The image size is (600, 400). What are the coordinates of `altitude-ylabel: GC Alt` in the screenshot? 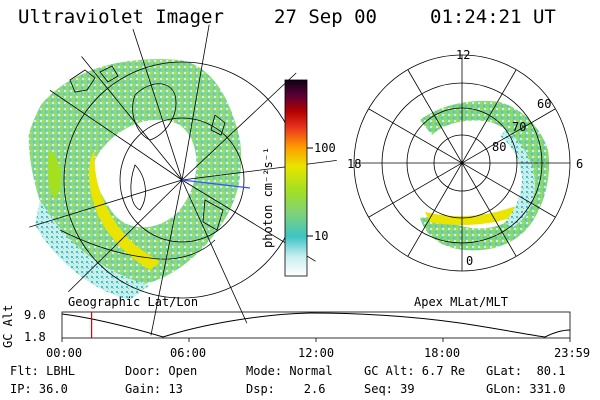 It's located at (8, 326).